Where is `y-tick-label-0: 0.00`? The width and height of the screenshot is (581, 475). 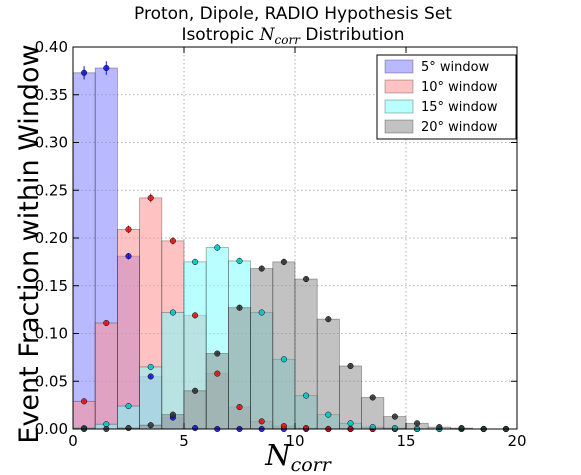 y-tick-label-0: 0.00 is located at coordinates (51, 429).